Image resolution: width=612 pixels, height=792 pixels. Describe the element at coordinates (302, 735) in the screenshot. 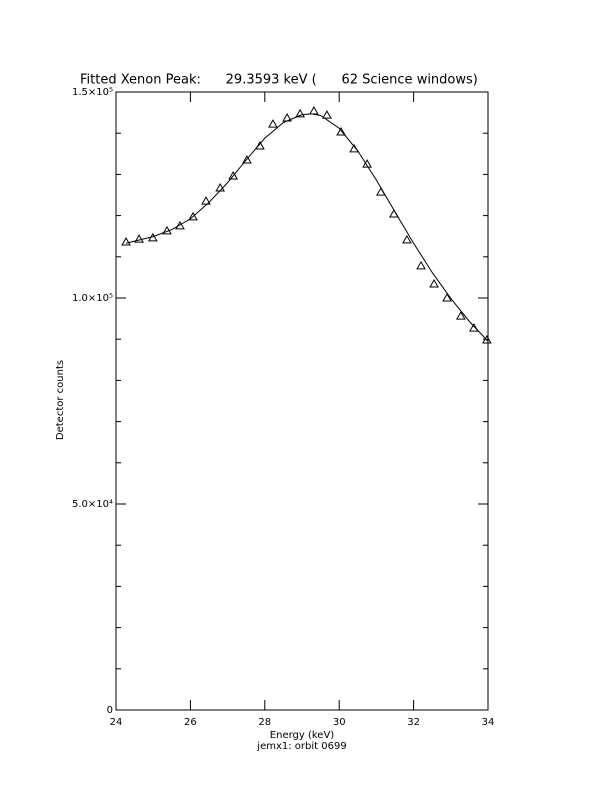

I see `x-axis-label: Energy (keV)` at that location.